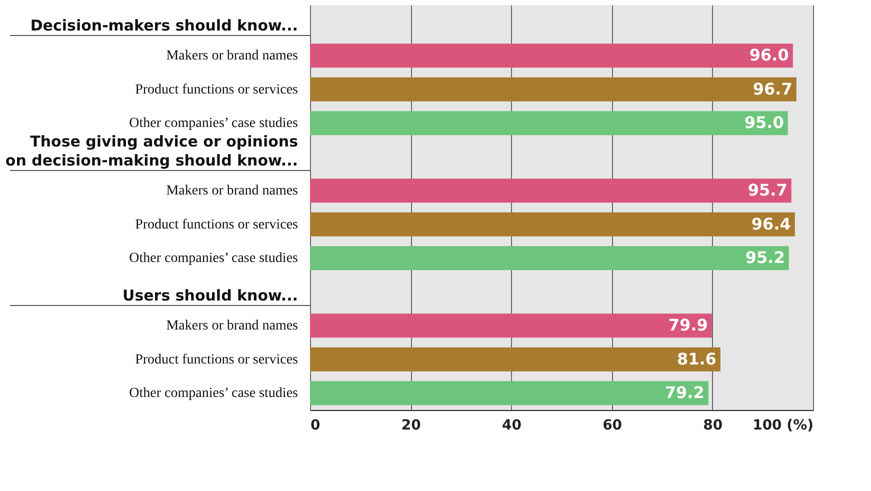  I want to click on data-label: 81.6, so click(696, 358).